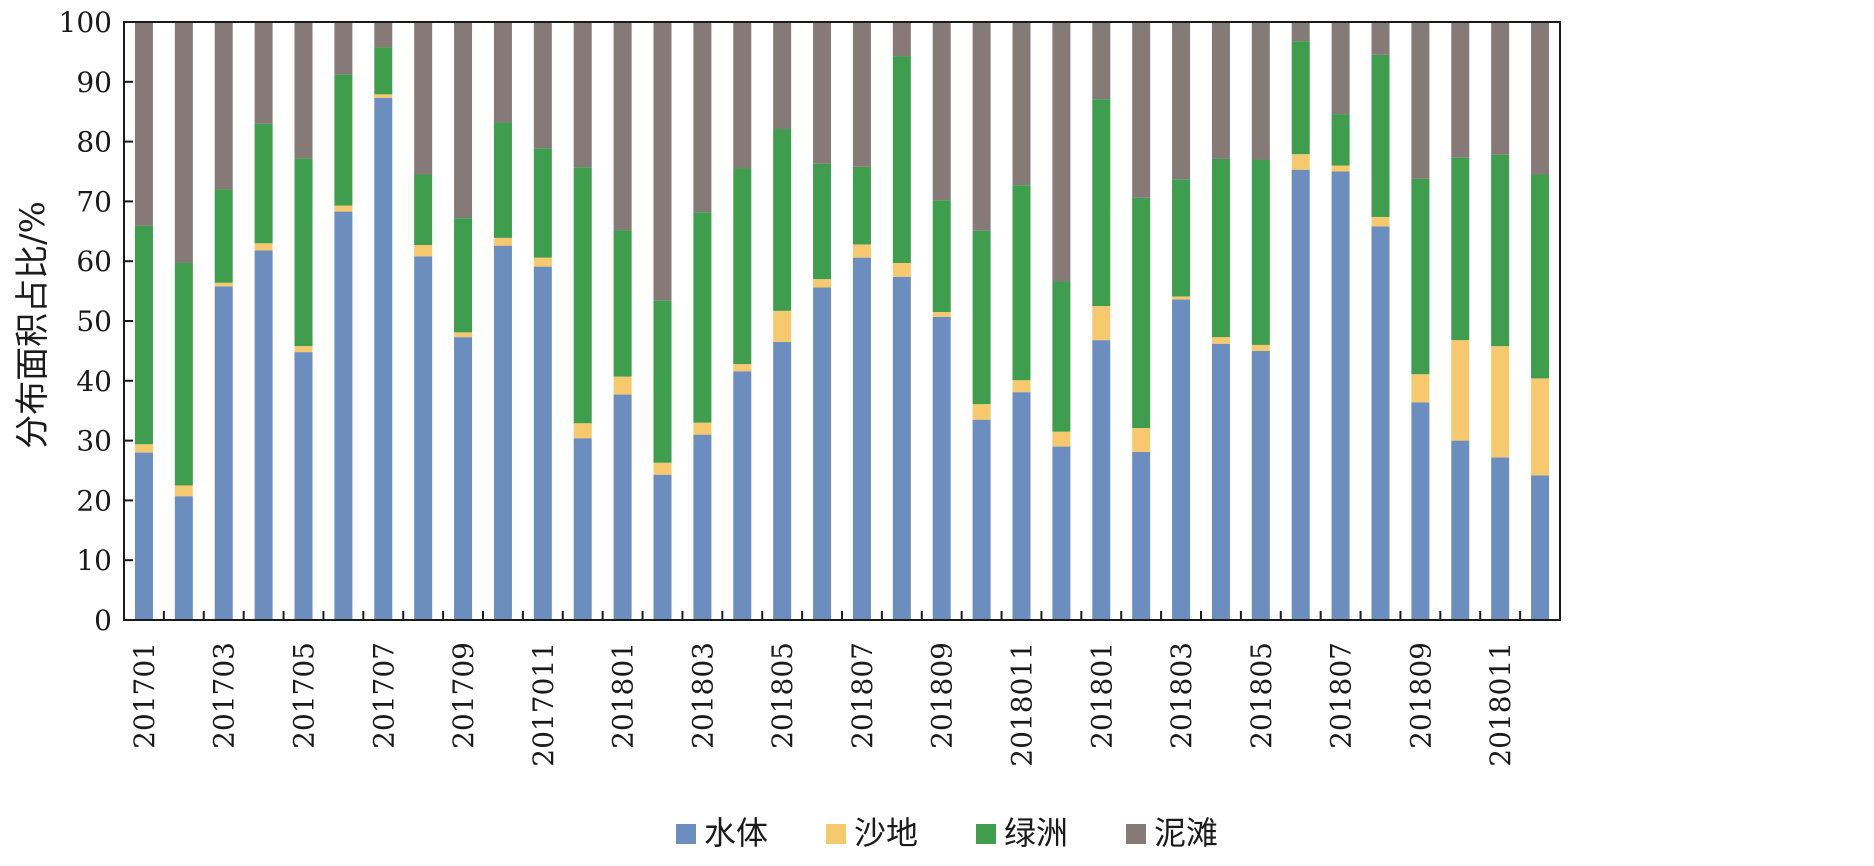 The width and height of the screenshot is (1874, 866). I want to click on x-tick-label: 201809, so click(1420, 695).